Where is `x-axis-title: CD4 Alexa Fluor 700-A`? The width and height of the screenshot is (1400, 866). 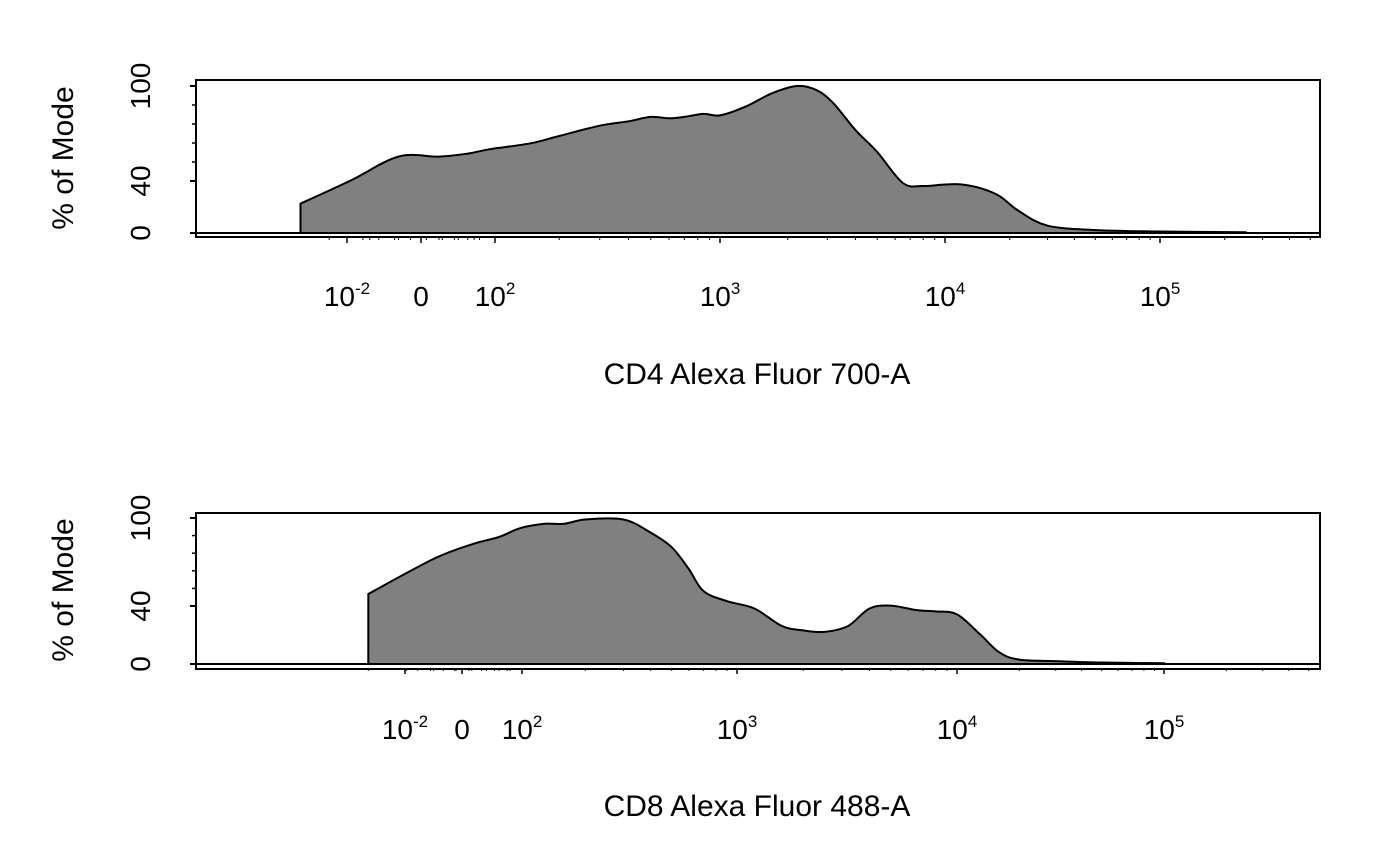
x-axis-title: CD4 Alexa Fluor 700-A is located at coordinates (757, 374).